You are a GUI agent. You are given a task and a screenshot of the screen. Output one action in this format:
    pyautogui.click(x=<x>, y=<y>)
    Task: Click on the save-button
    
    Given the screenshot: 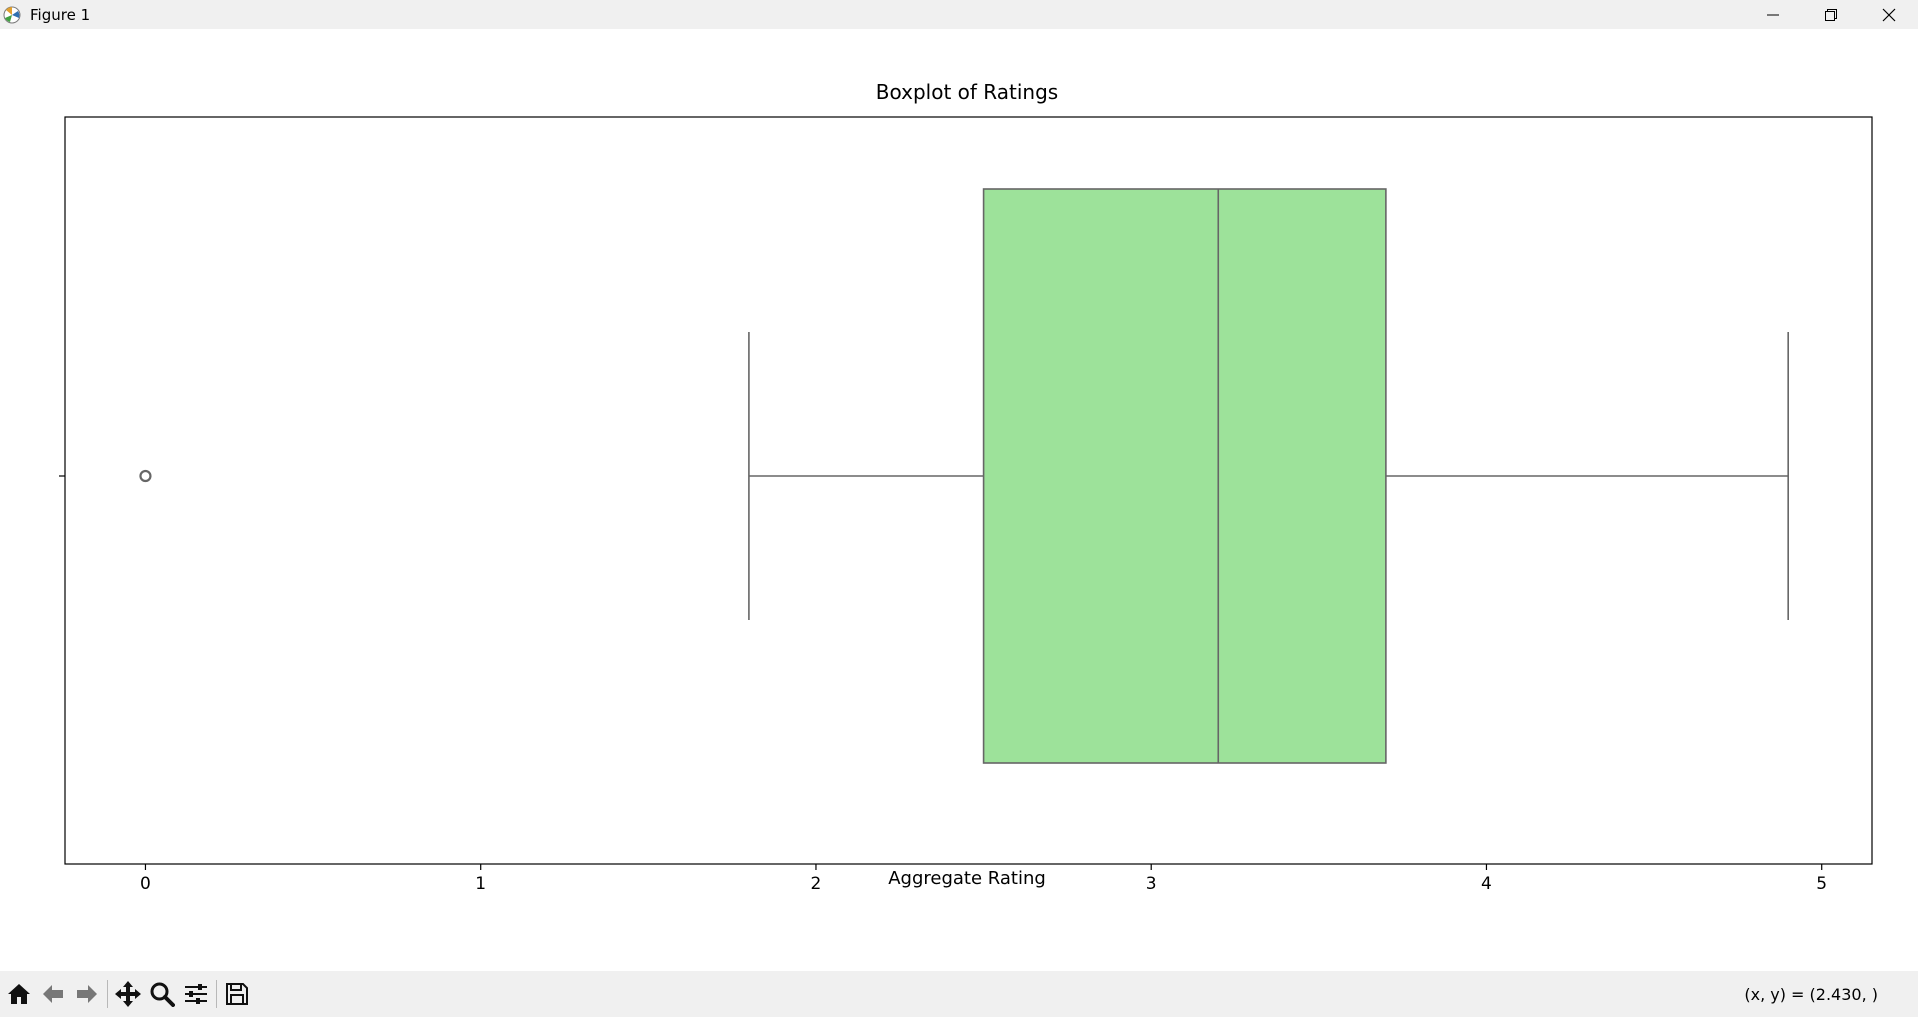 What is the action you would take?
    pyautogui.click(x=237, y=994)
    